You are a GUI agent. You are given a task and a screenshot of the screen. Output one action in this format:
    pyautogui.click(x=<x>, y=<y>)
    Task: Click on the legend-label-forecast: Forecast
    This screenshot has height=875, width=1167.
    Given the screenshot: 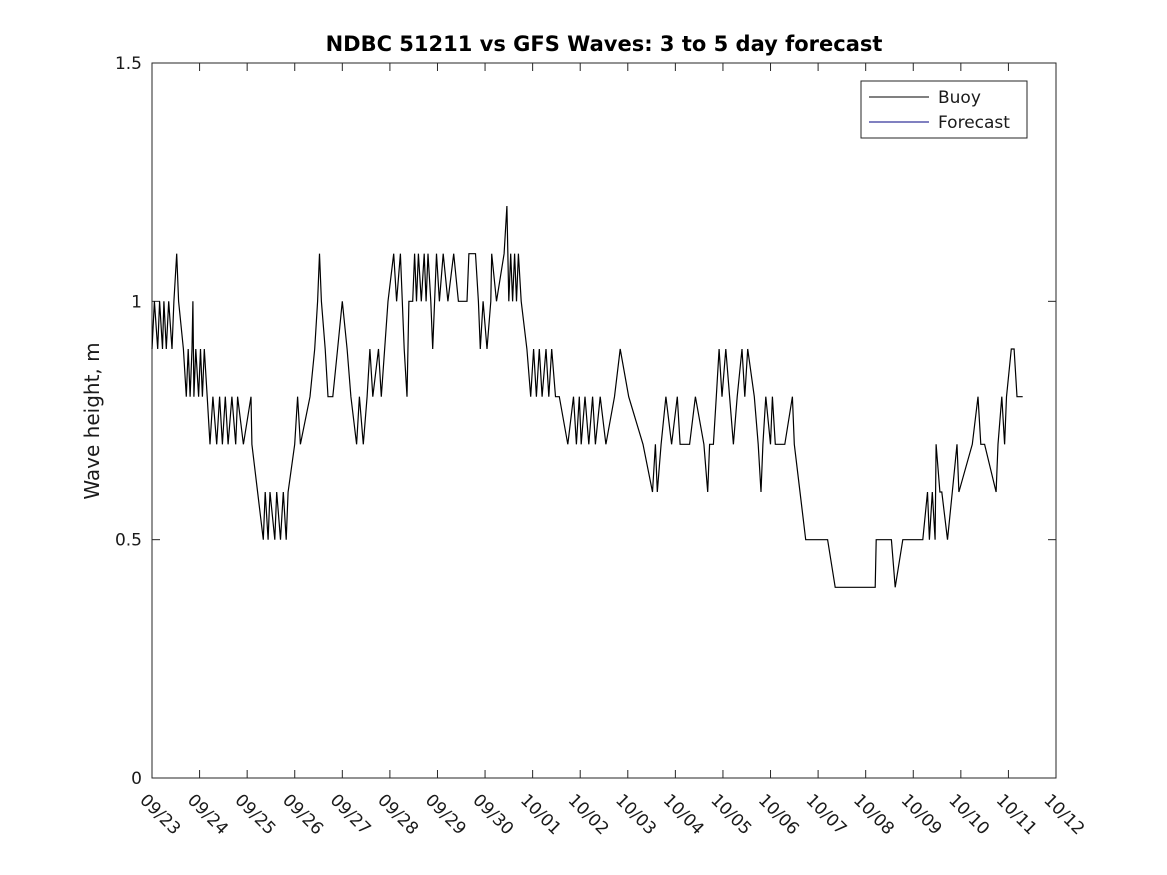 What is the action you would take?
    pyautogui.click(x=974, y=123)
    